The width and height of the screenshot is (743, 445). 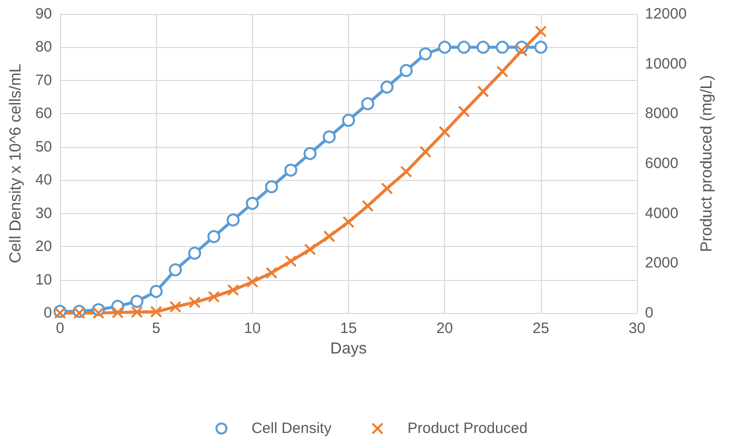 I want to click on y-tick-label: 0, so click(x=48, y=313).